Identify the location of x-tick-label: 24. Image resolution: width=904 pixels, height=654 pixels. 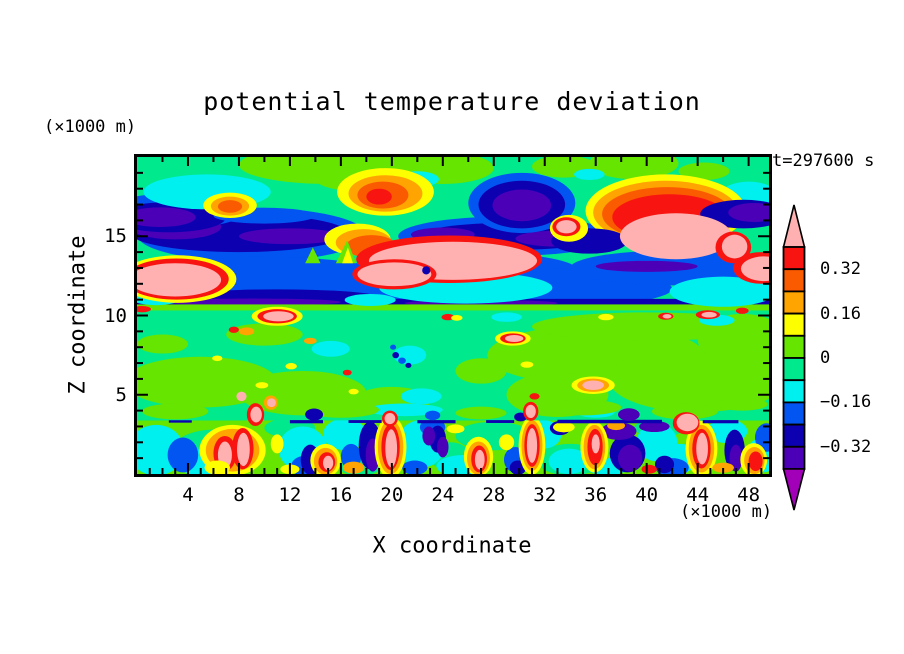
(443, 495).